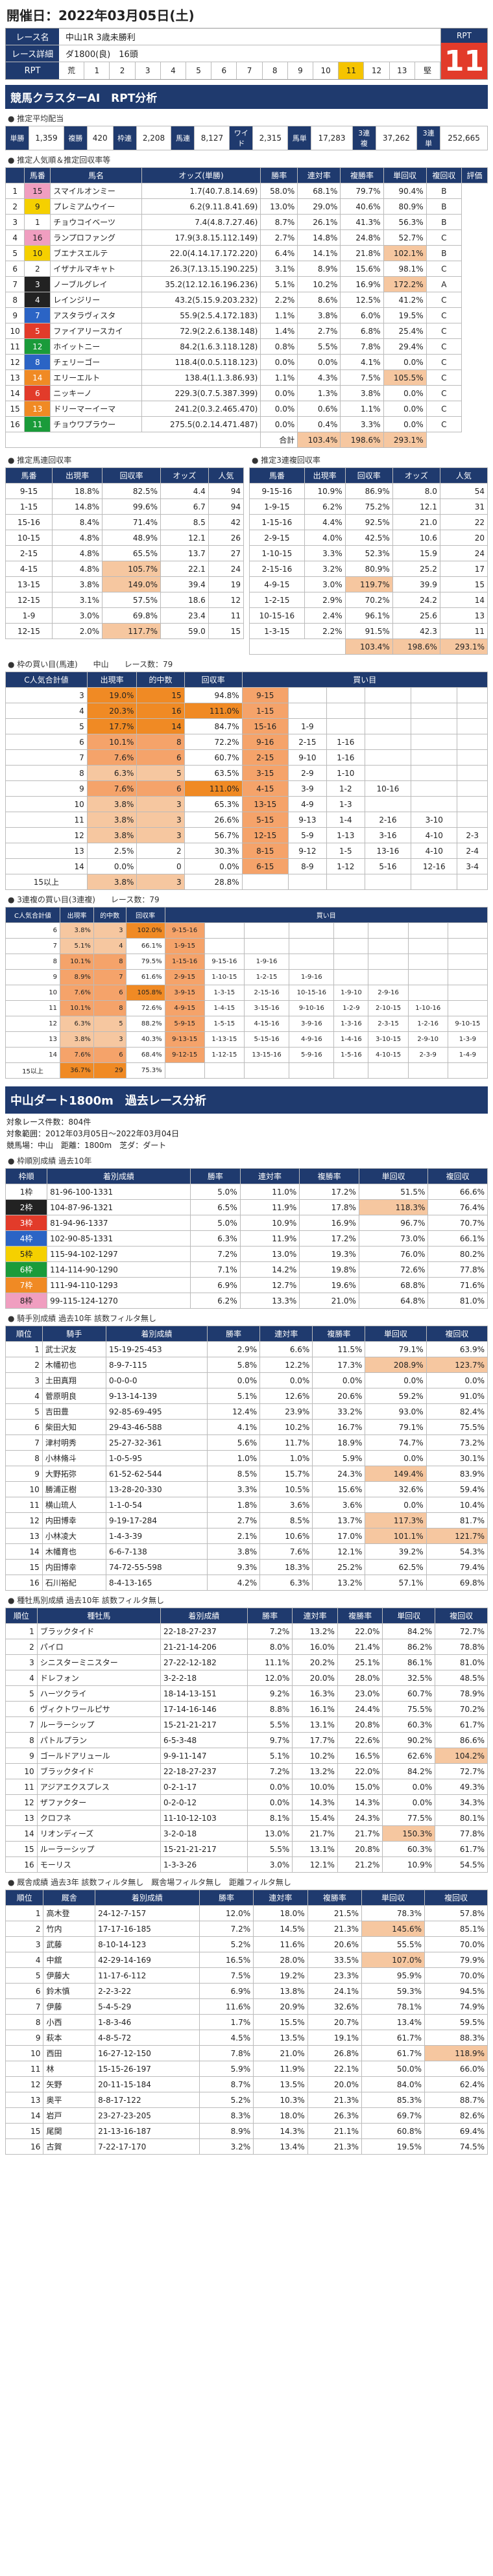 The image size is (493, 2576). Describe the element at coordinates (368, 491) in the screenshot. I see `table-row: 9-15-16 10.9% 86.9% 8.0 54` at that location.